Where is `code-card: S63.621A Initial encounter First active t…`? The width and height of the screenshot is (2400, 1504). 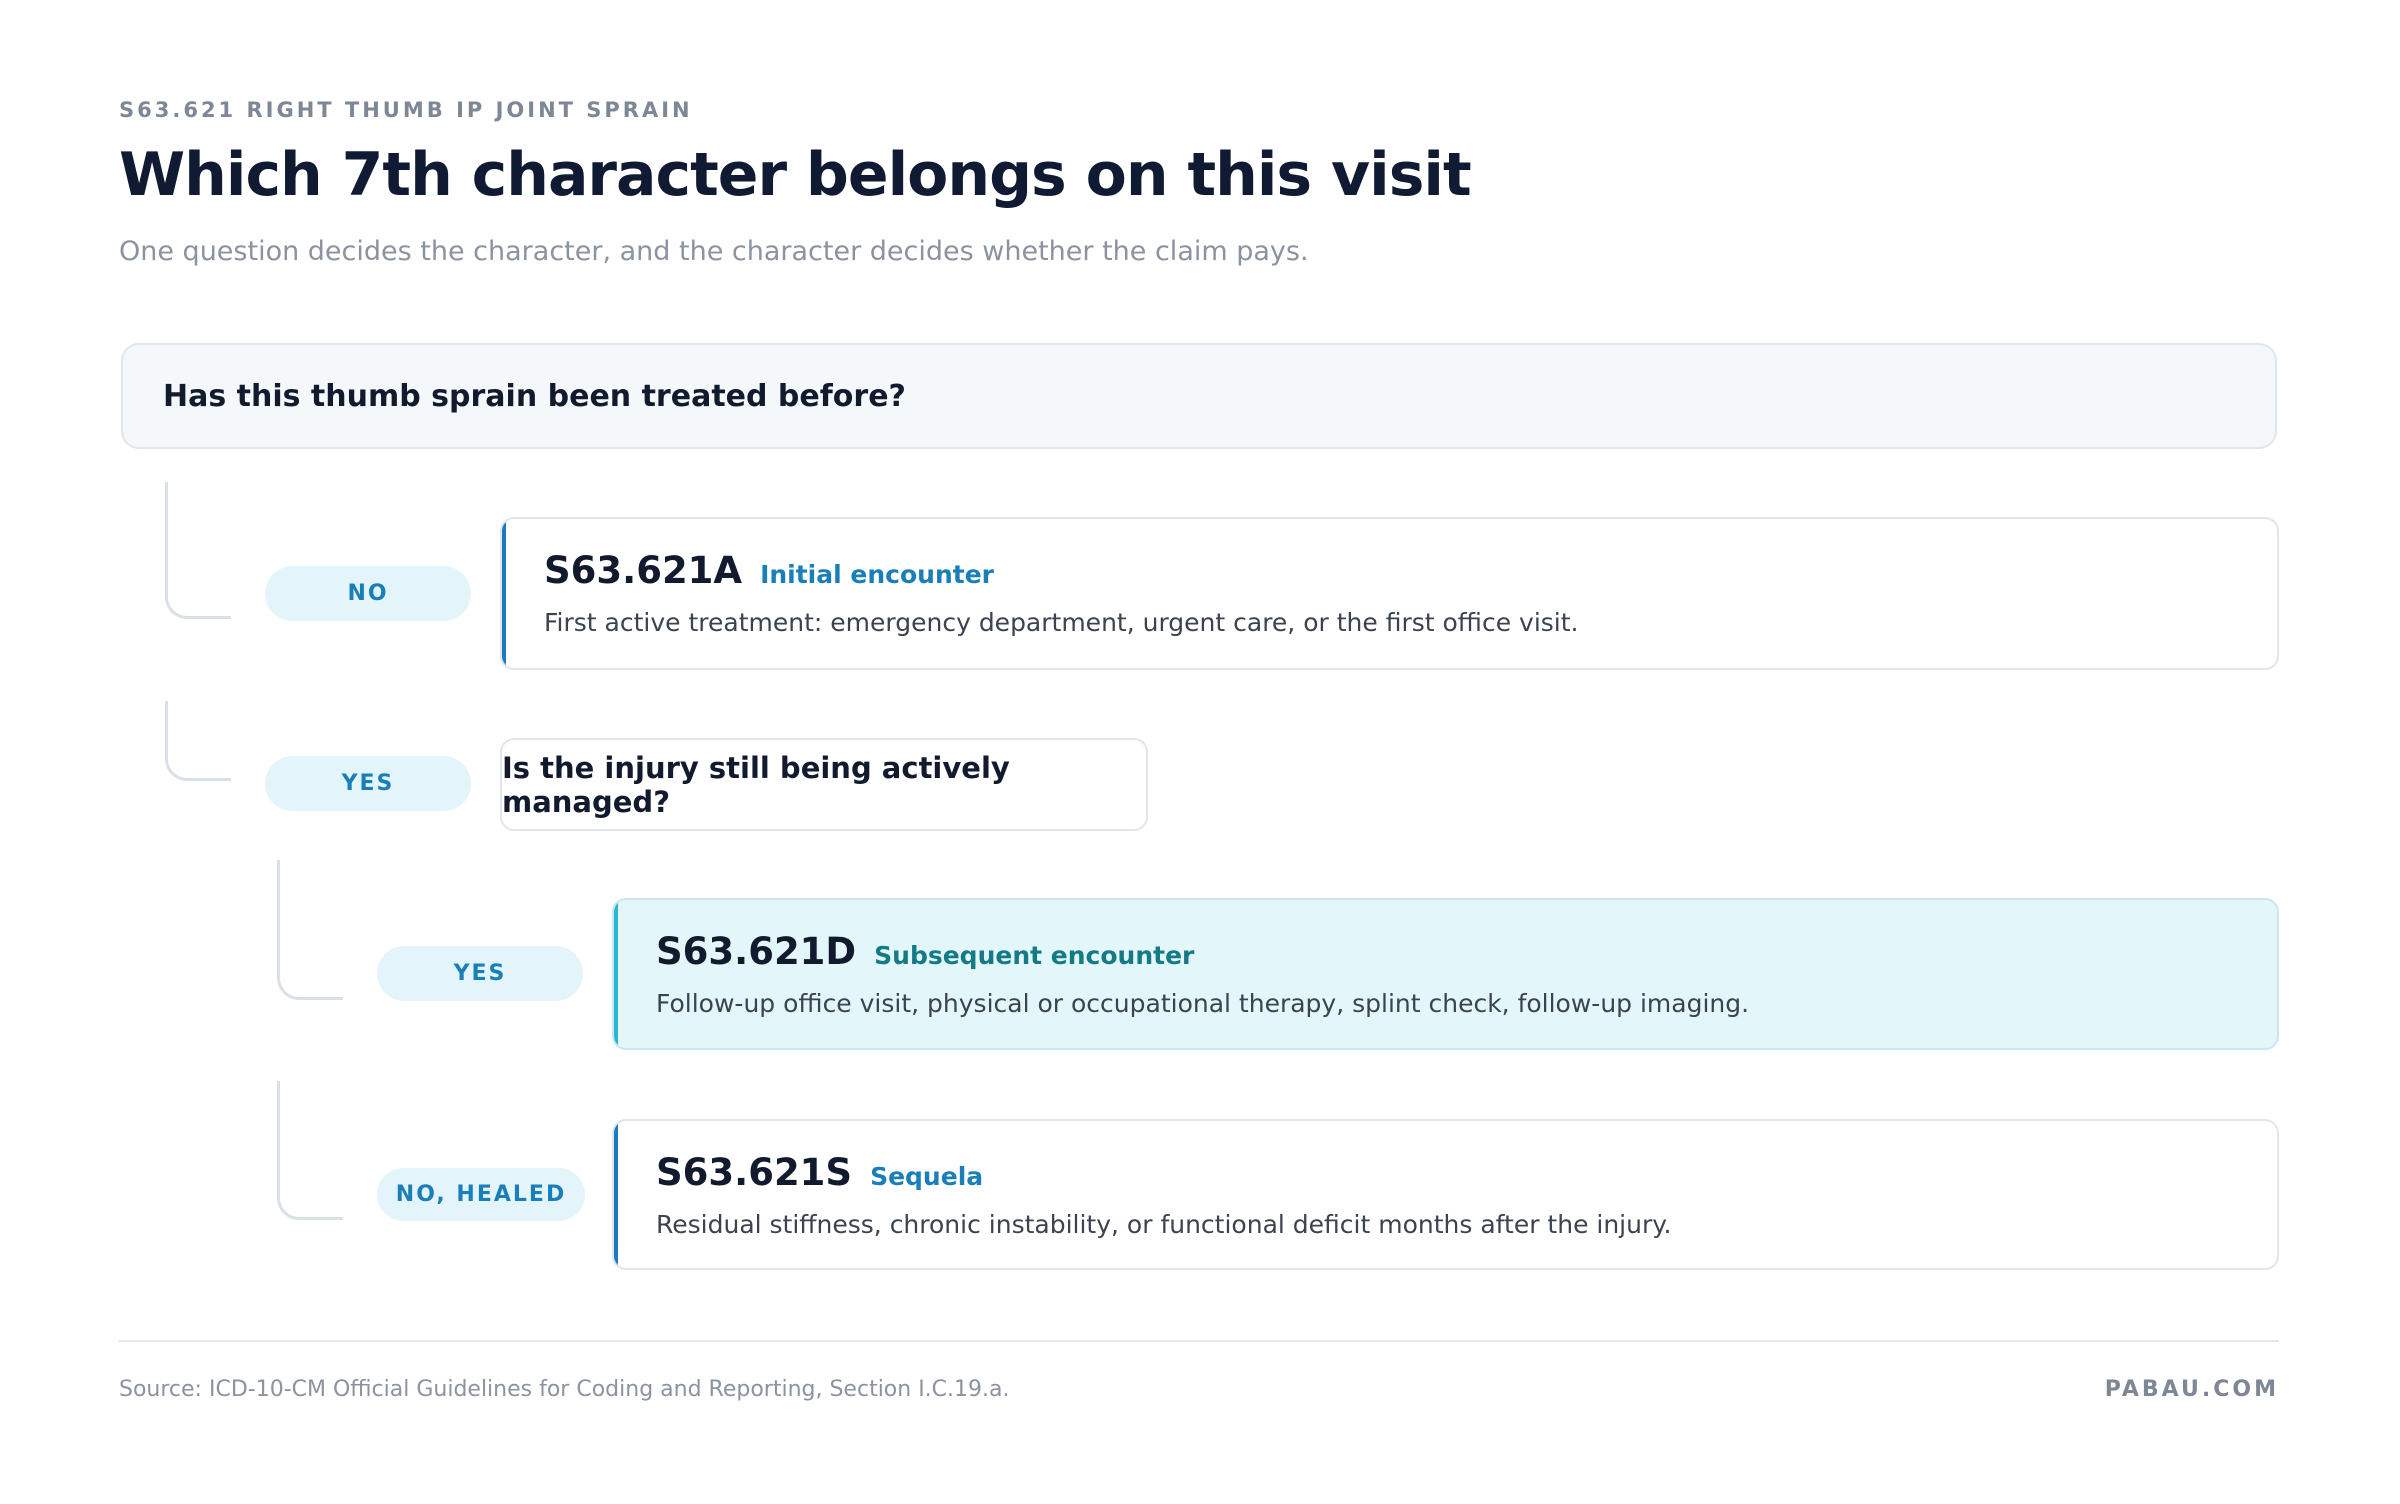 code-card: S63.621A Initial encounter First active t… is located at coordinates (1389, 593).